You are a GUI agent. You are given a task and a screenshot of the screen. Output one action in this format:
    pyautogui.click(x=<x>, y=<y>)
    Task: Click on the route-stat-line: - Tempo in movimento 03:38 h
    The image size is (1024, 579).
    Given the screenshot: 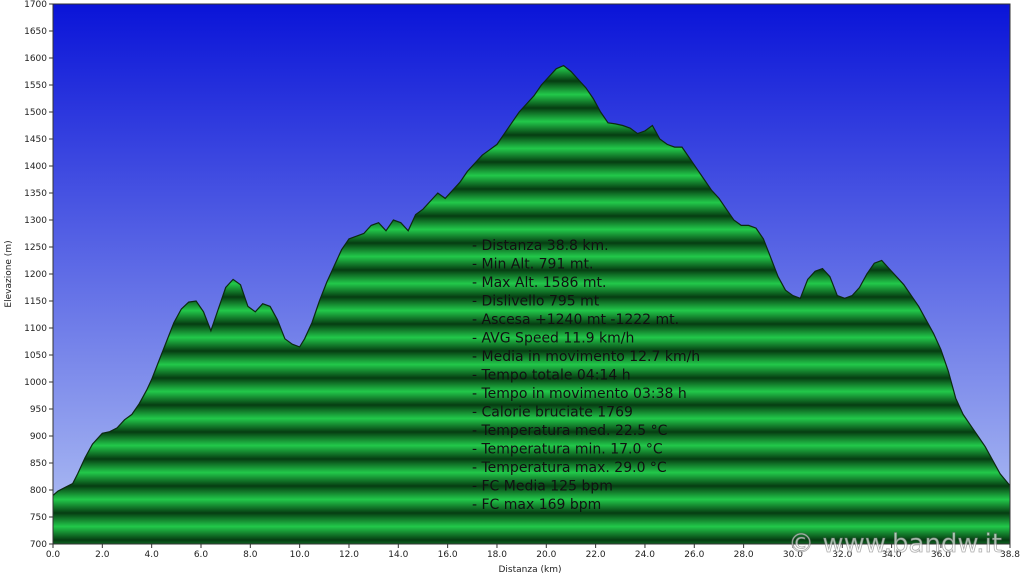 What is the action you would take?
    pyautogui.click(x=579, y=394)
    